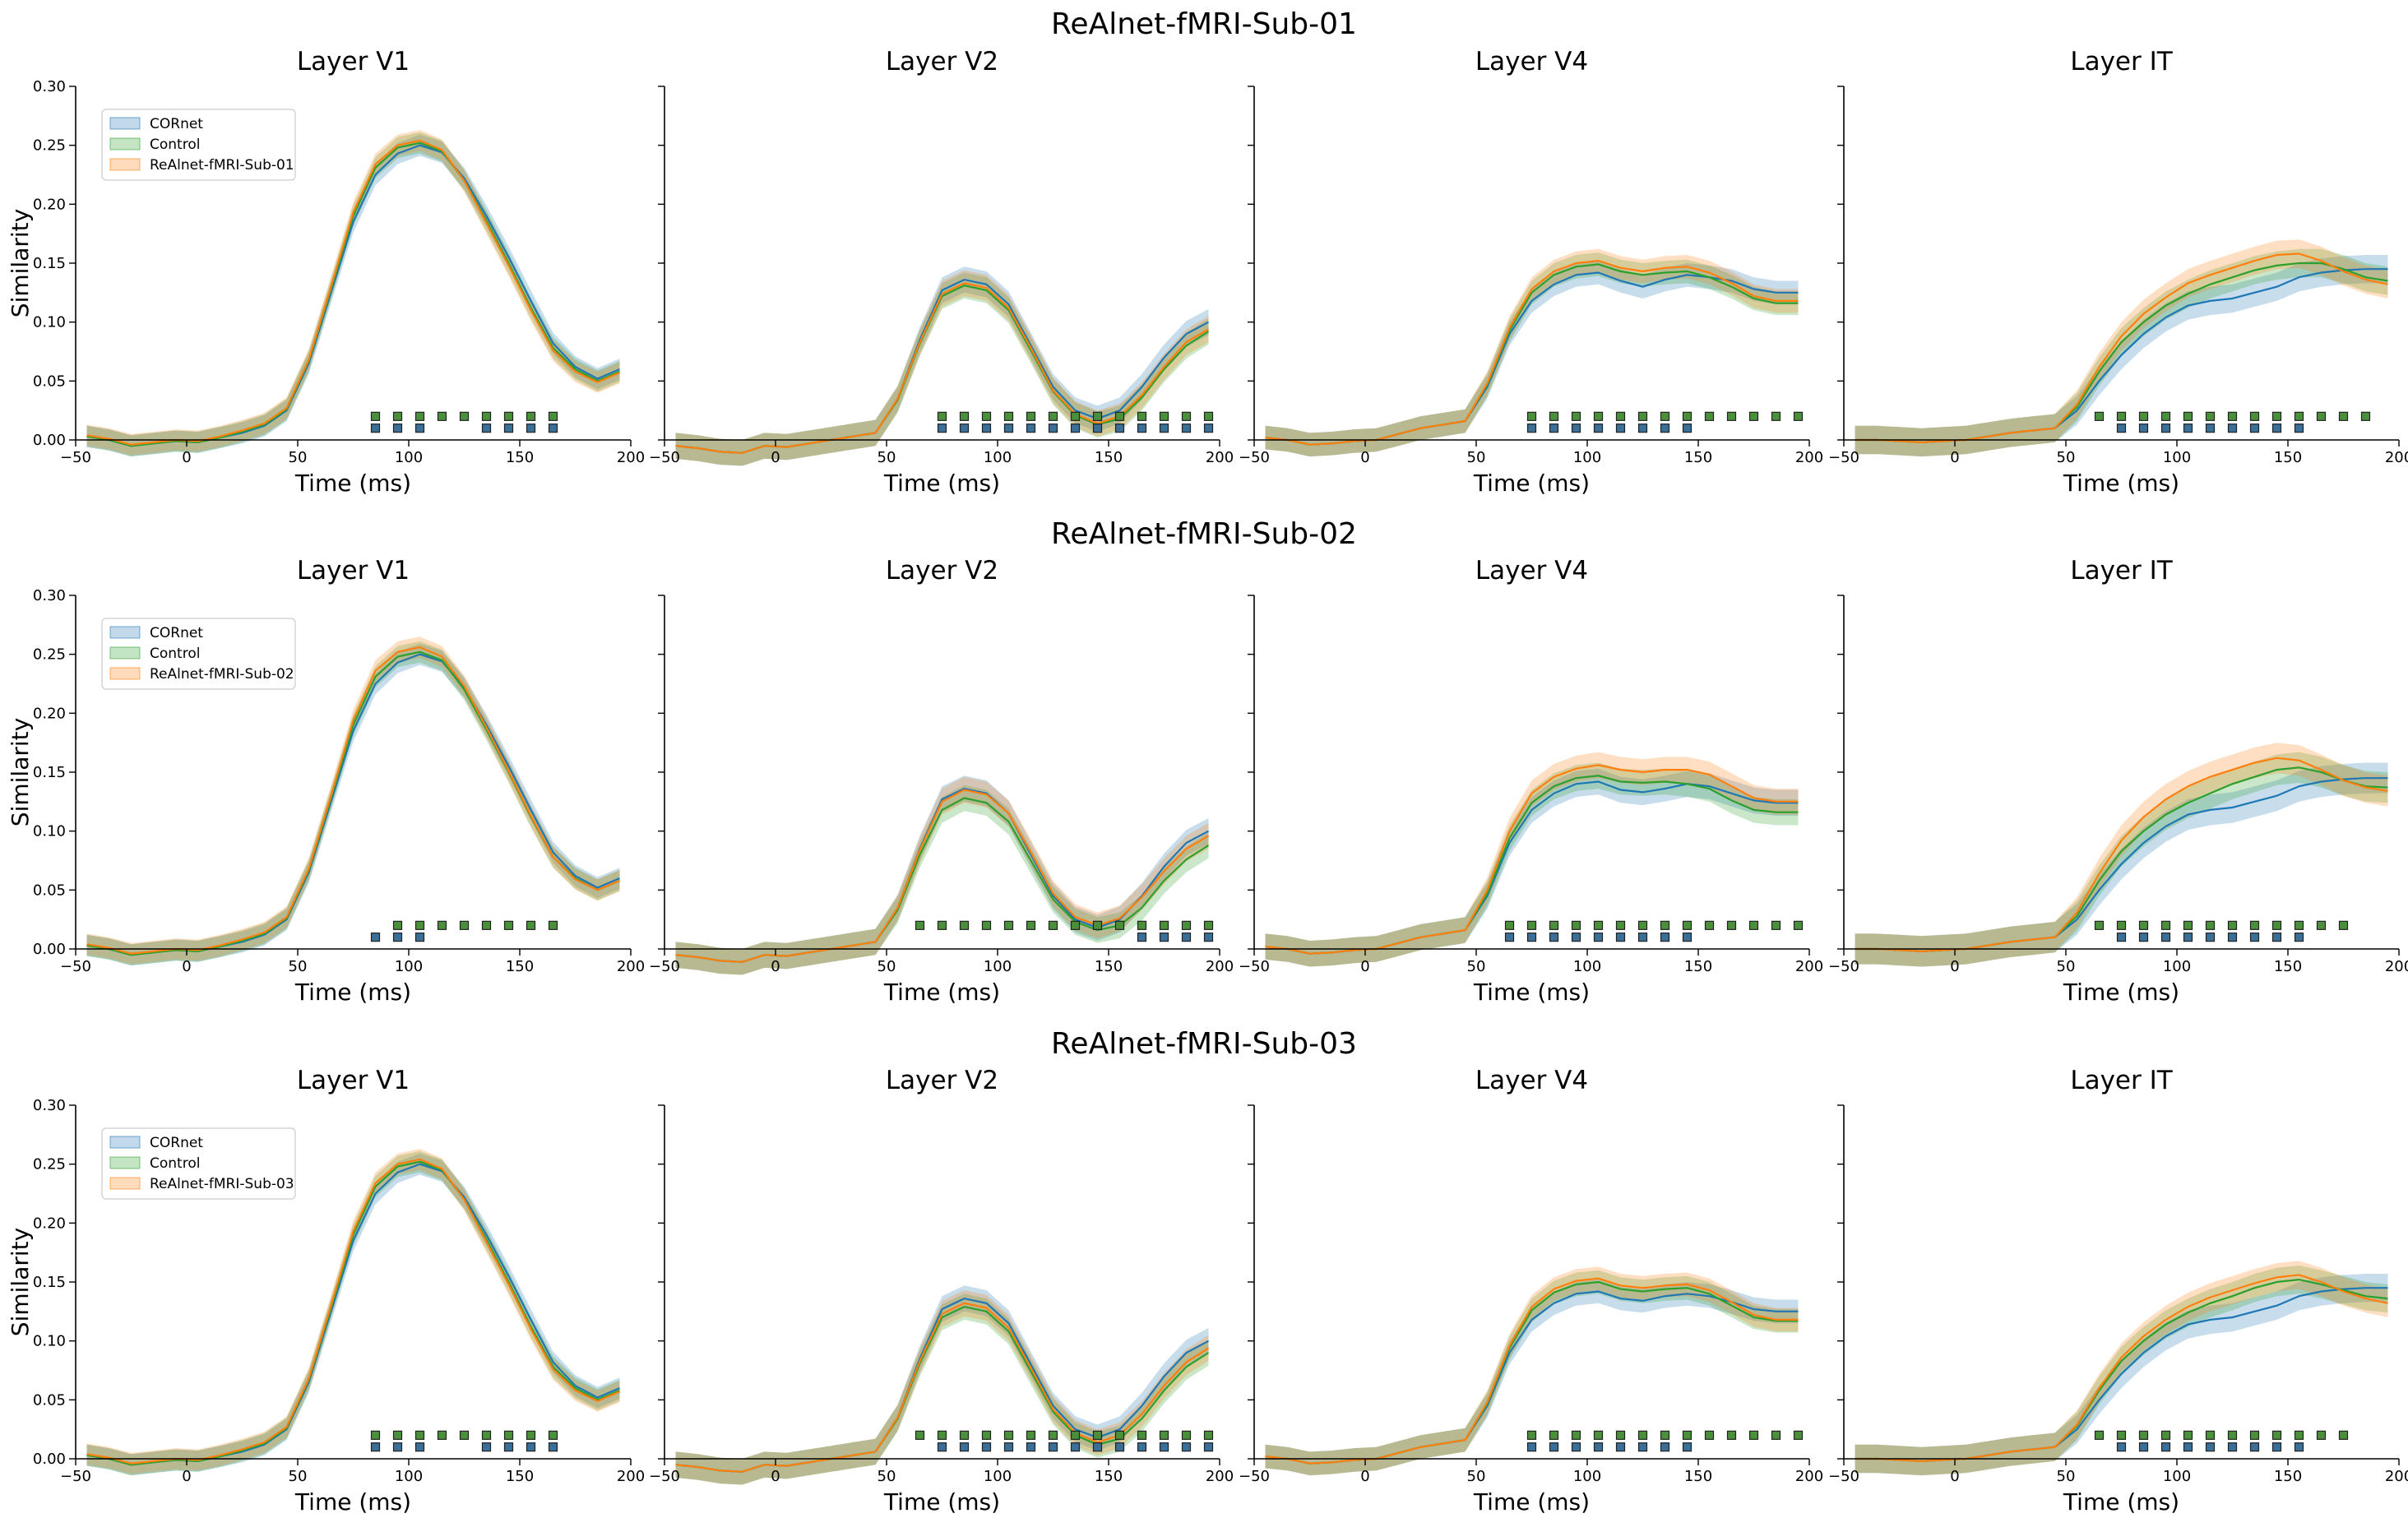 Image resolution: width=2408 pixels, height=1518 pixels. Describe the element at coordinates (176, 124) in the screenshot. I see `legend-label: CORnet` at that location.